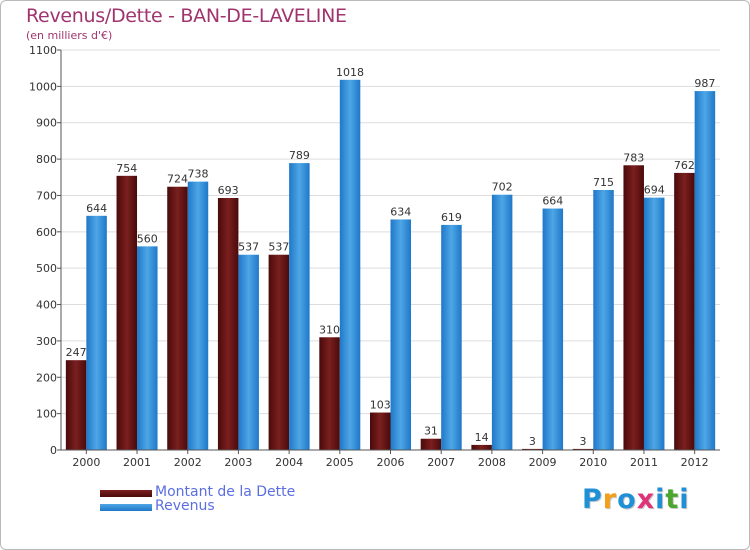  I want to click on data-label-debt: 310, so click(329, 329).